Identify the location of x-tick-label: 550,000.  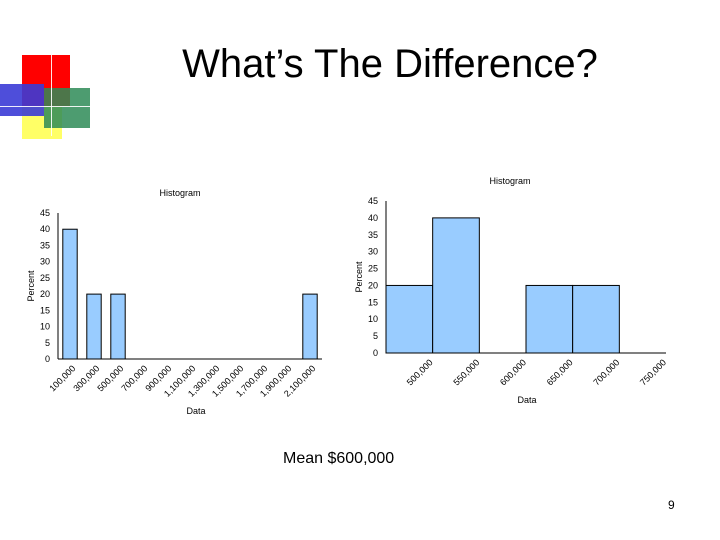
(466, 372).